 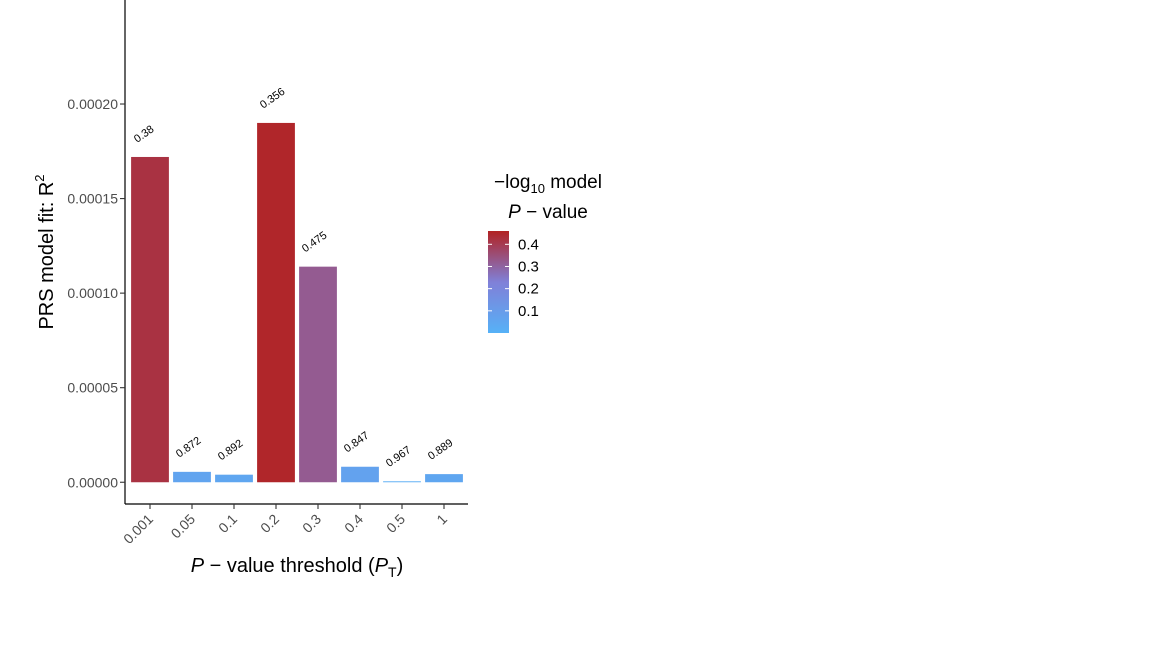 What do you see at coordinates (92, 293) in the screenshot?
I see `y-tick-label: 0.00010` at bounding box center [92, 293].